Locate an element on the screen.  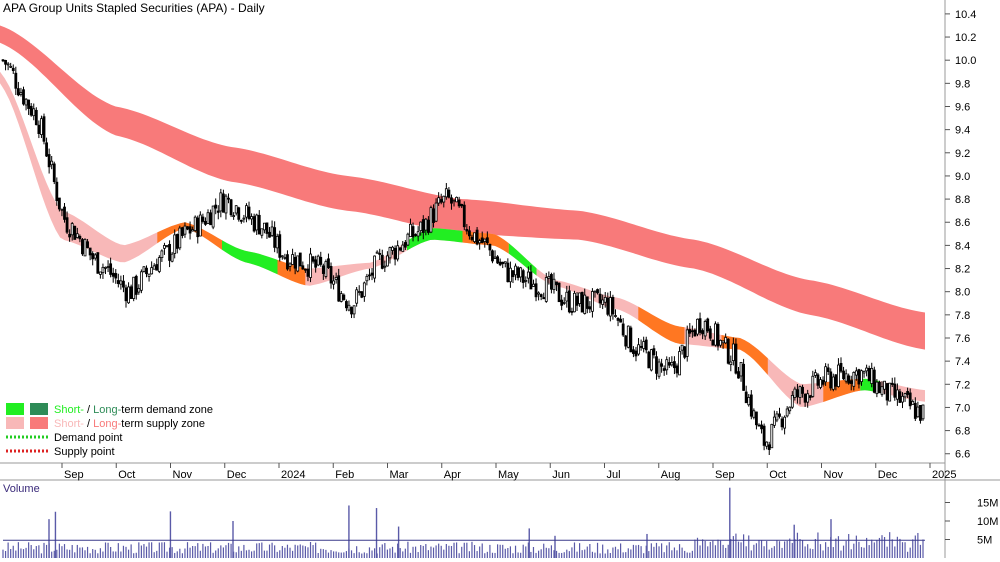
legend-item: Short- / Long-term supply zone is located at coordinates (105, 423).